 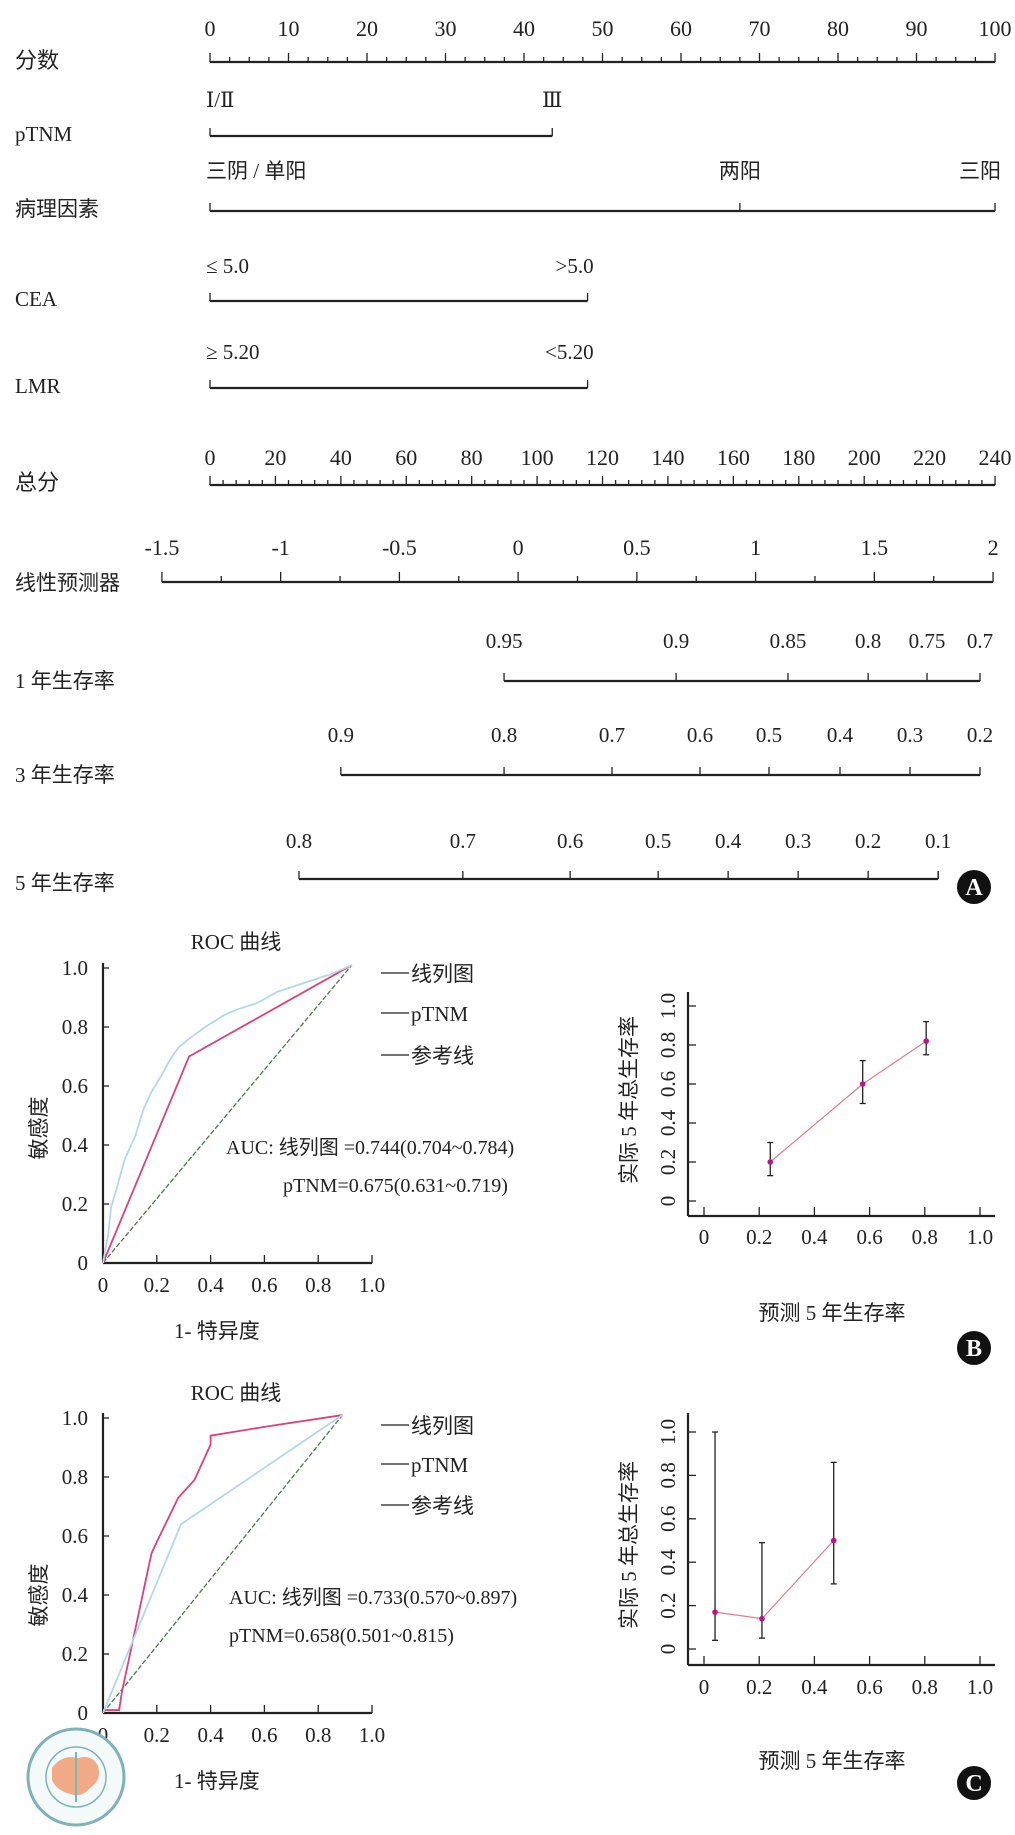 I want to click on roc-series-nomogram, so click(x=227, y=1114).